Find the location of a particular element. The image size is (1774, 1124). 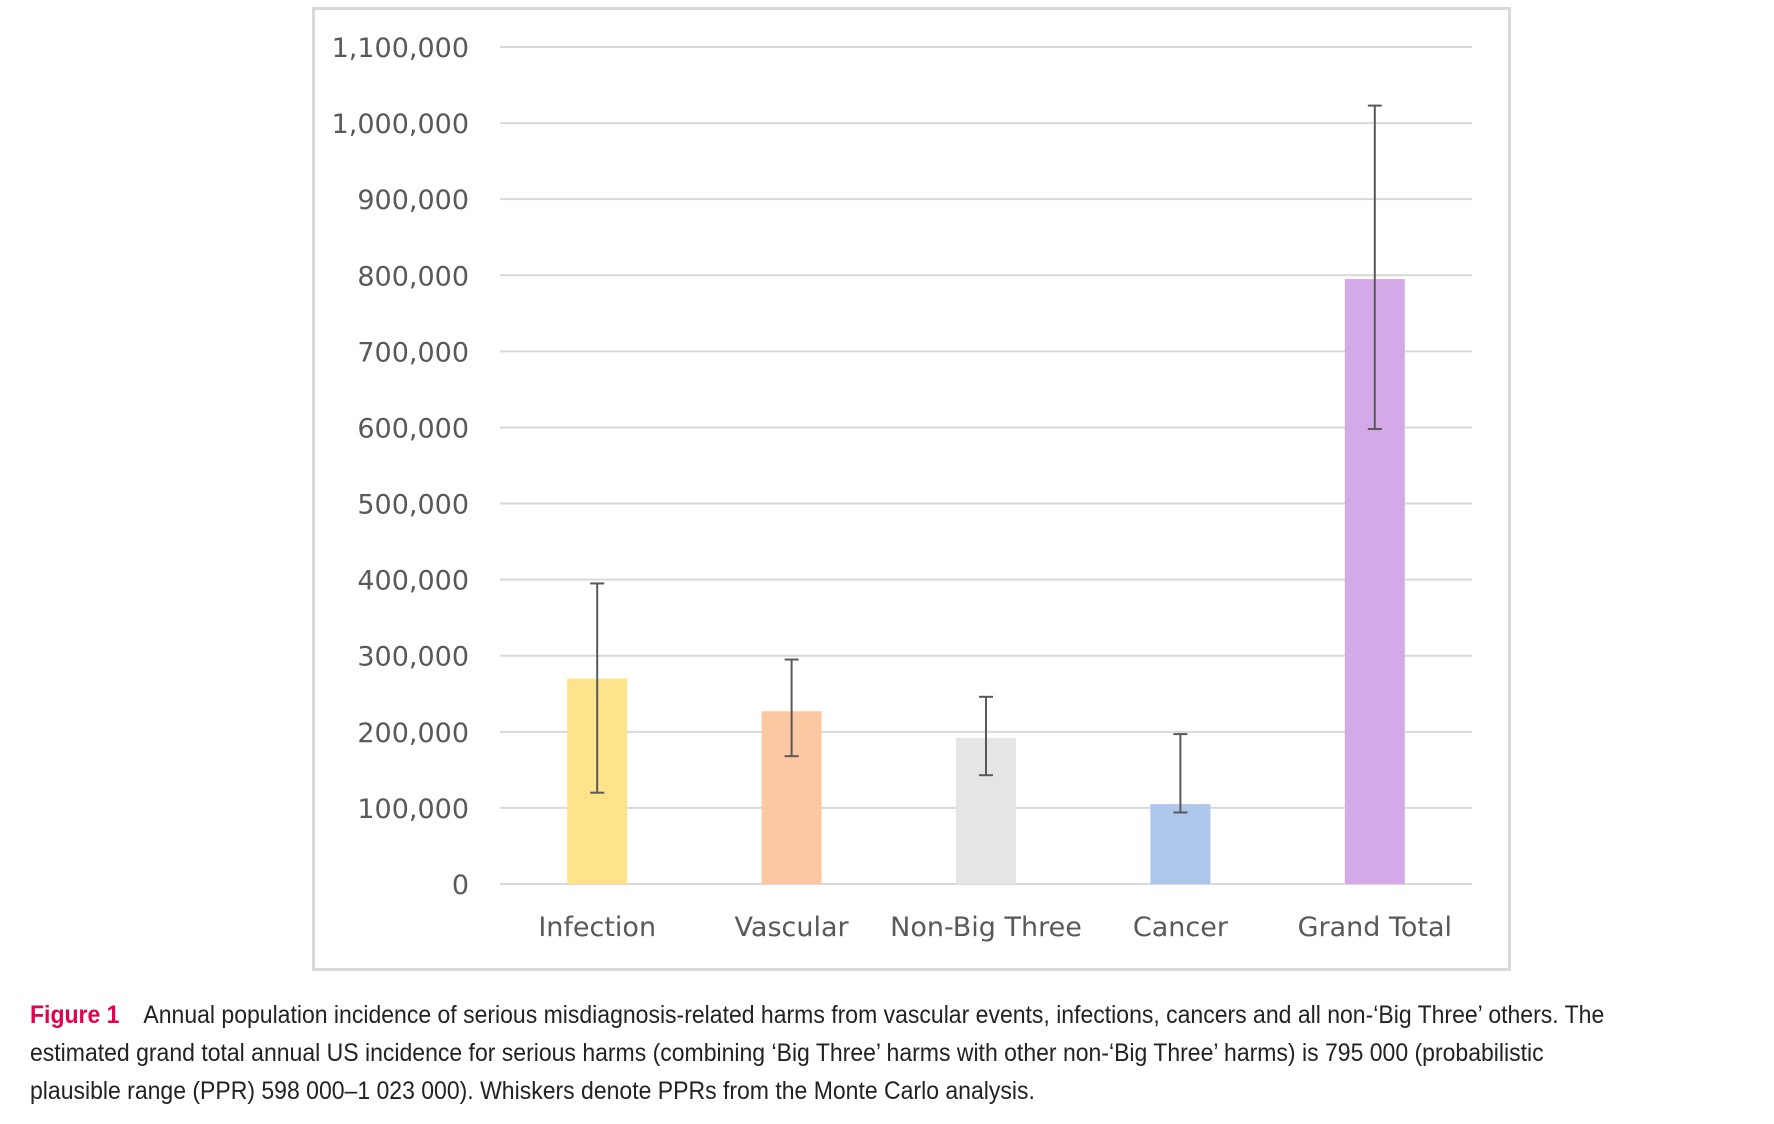

y-tick-label: 200,000 is located at coordinates (413, 733).